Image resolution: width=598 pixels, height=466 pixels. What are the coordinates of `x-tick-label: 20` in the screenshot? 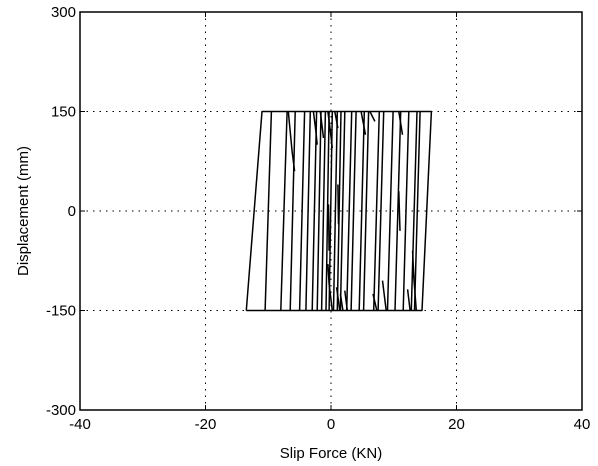 It's located at (456, 424).